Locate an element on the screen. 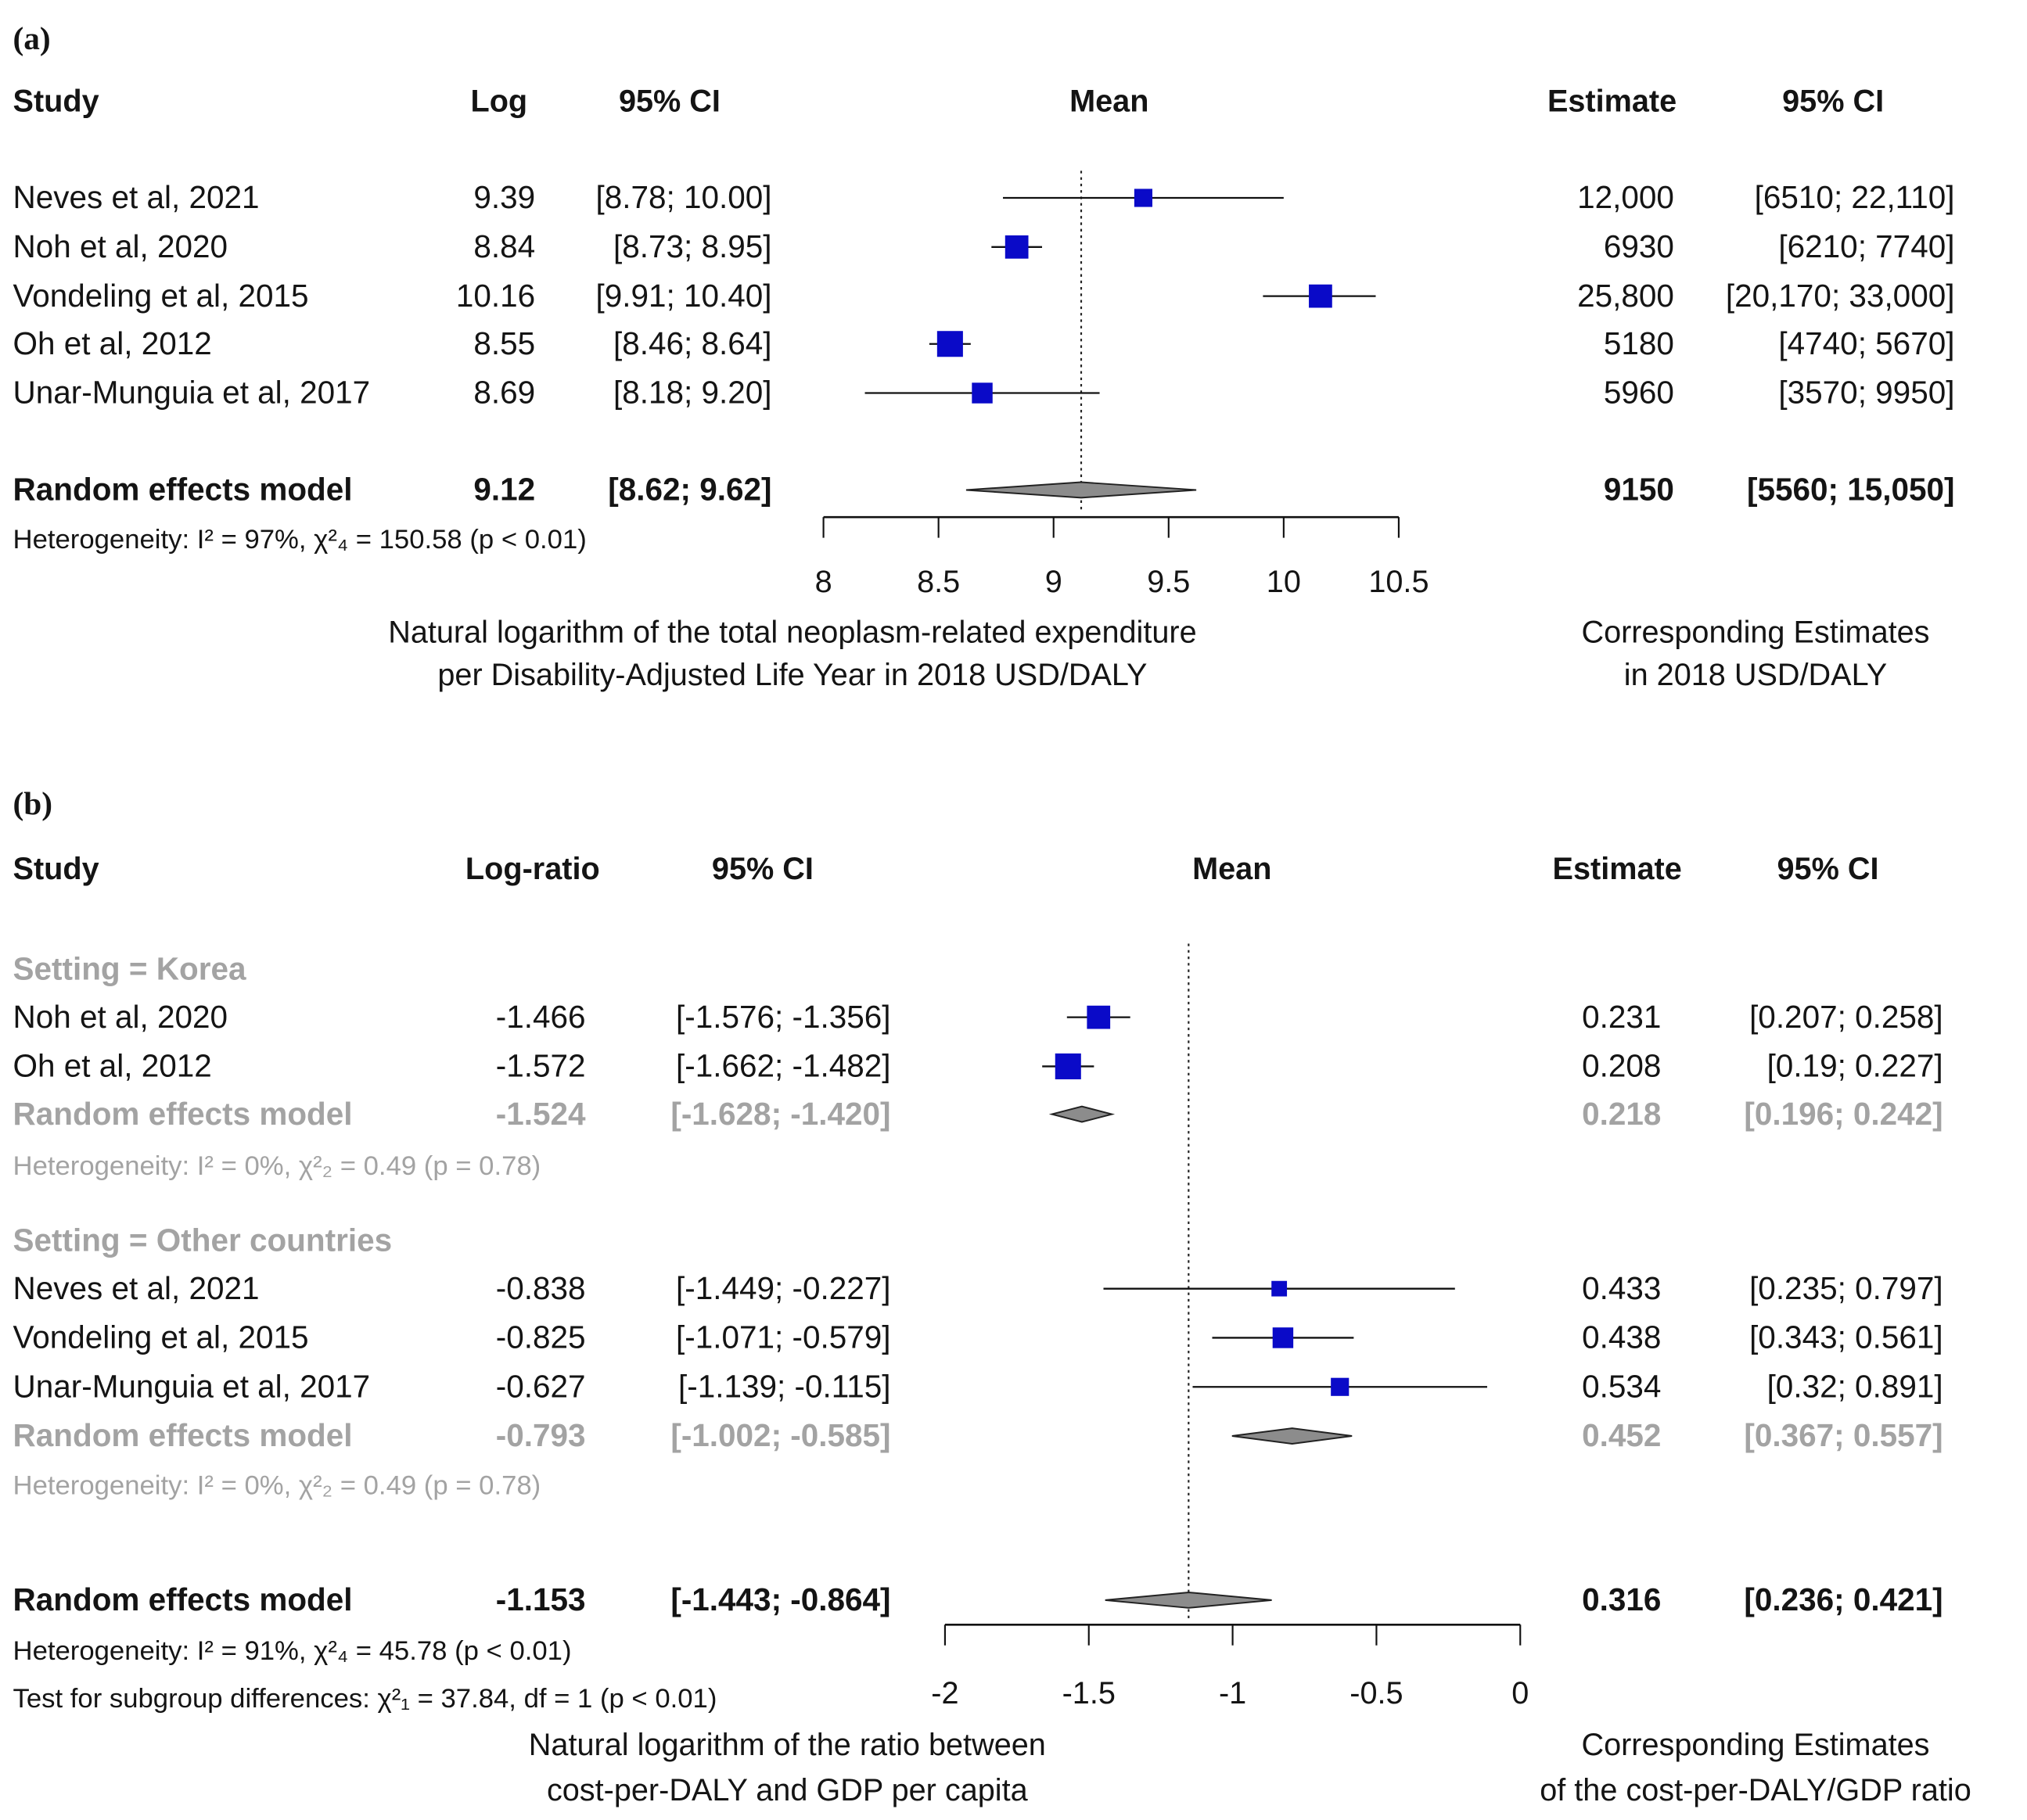  ci-value: [-1.002; -0.585] is located at coordinates (780, 1435).